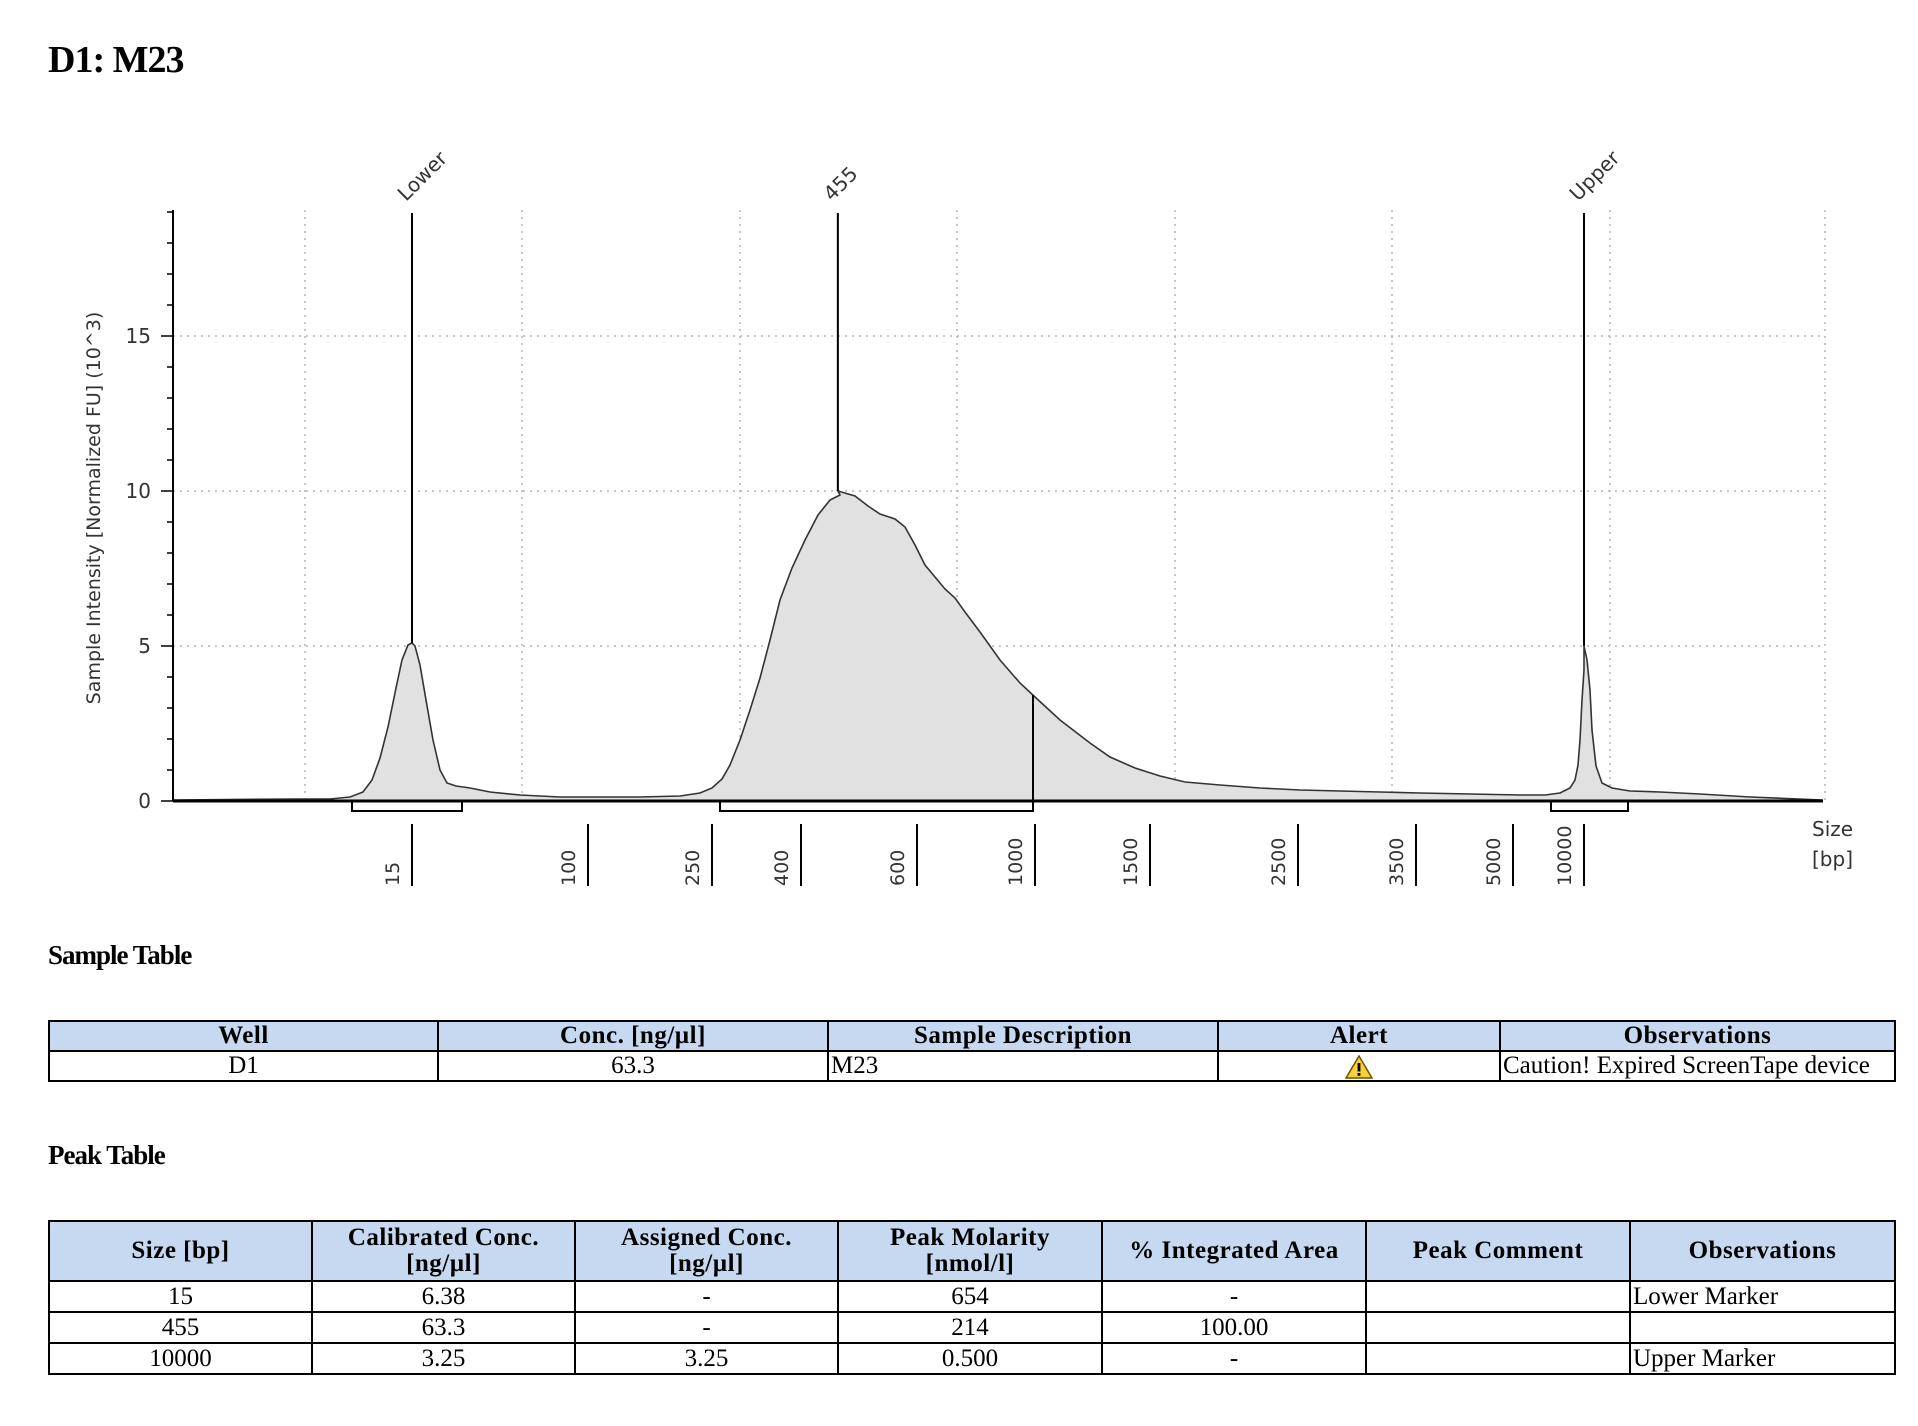 Image resolution: width=1918 pixels, height=1426 pixels. I want to click on x-tick-label: 10000, so click(1565, 856).